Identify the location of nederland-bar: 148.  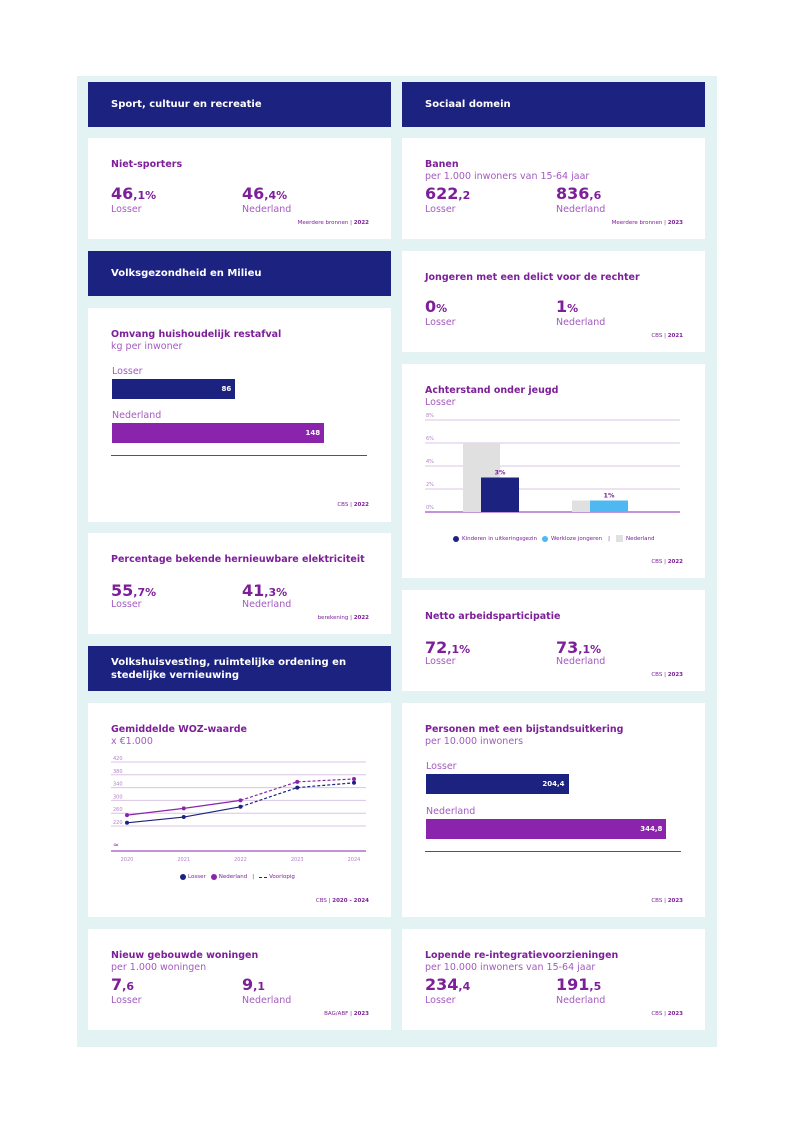
(218, 433).